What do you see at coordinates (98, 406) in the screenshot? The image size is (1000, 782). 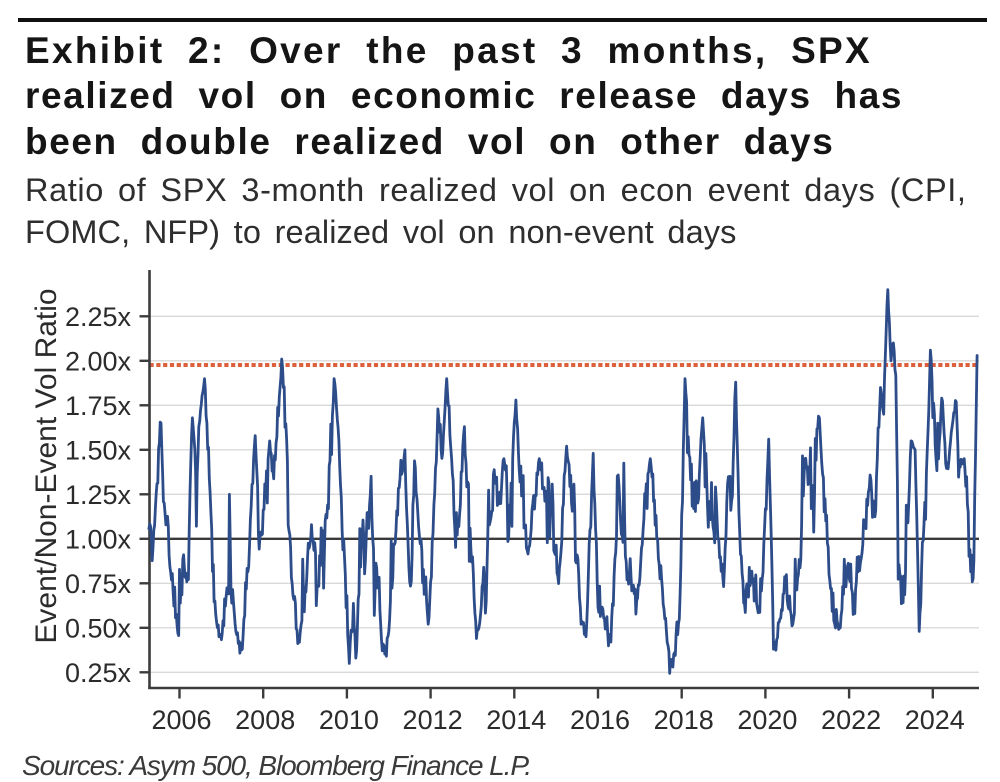 I see `svg-text: 1.75x` at bounding box center [98, 406].